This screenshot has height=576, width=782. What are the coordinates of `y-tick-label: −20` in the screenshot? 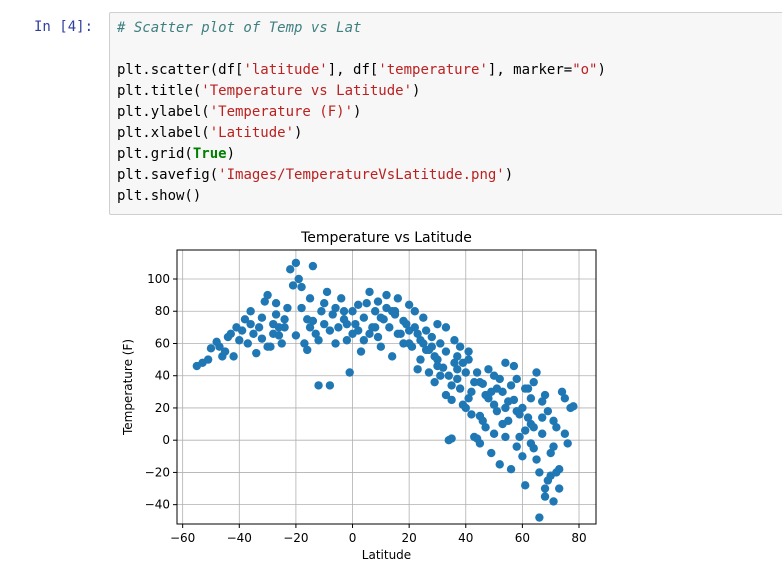 It's located at (157, 472).